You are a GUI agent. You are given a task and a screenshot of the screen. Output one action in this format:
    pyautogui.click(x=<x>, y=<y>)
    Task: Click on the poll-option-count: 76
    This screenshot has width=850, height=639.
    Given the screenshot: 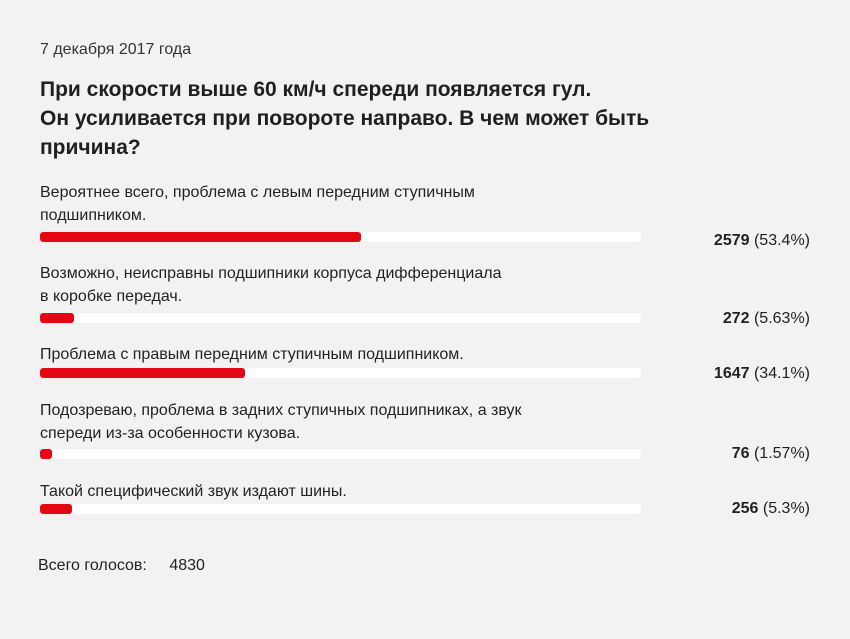 What is the action you would take?
    pyautogui.click(x=740, y=453)
    